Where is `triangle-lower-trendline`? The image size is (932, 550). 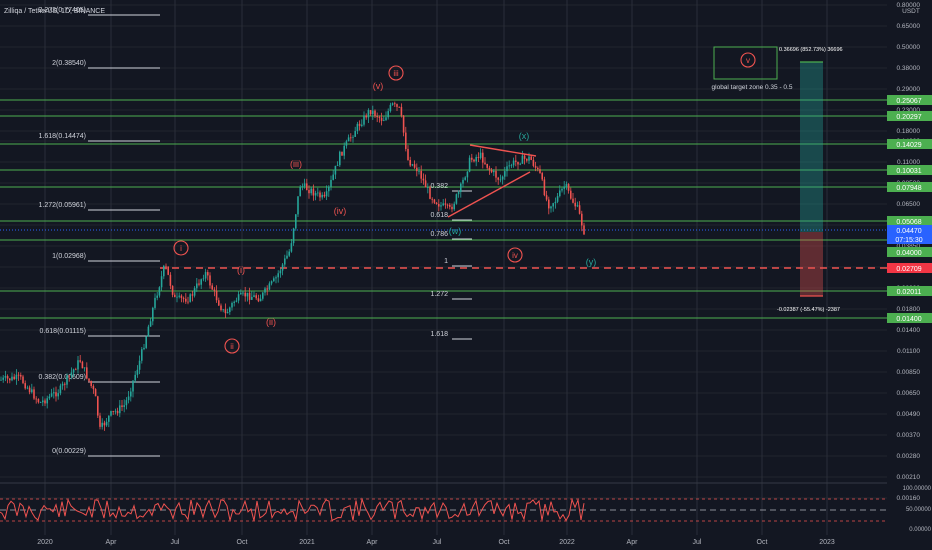
triangle-lower-trendline is located at coordinates (489, 194).